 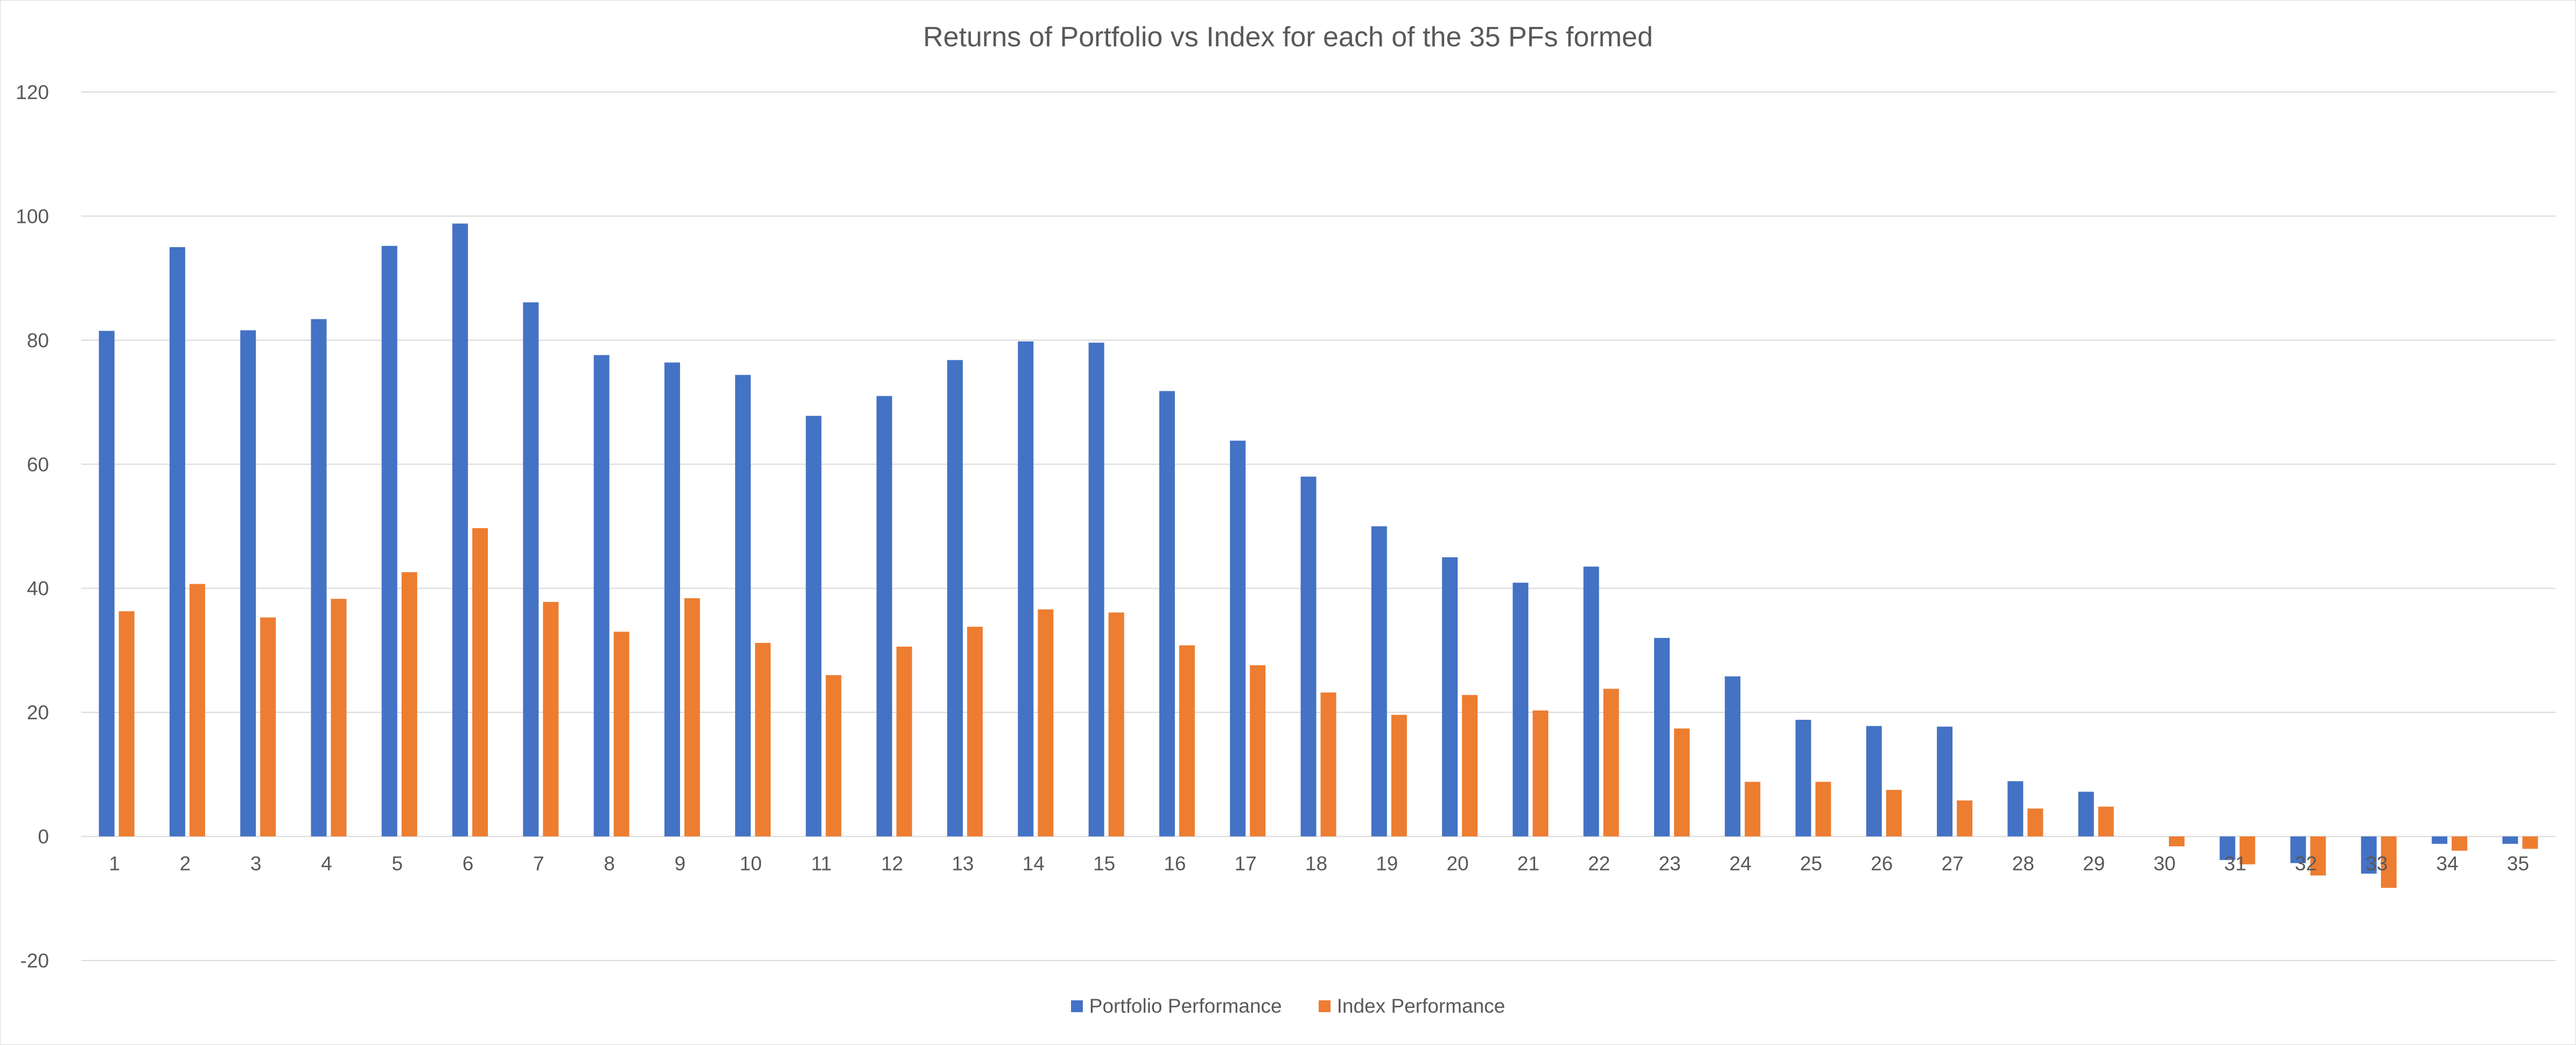 What do you see at coordinates (1246, 864) in the screenshot?
I see `x-tick-label: 17` at bounding box center [1246, 864].